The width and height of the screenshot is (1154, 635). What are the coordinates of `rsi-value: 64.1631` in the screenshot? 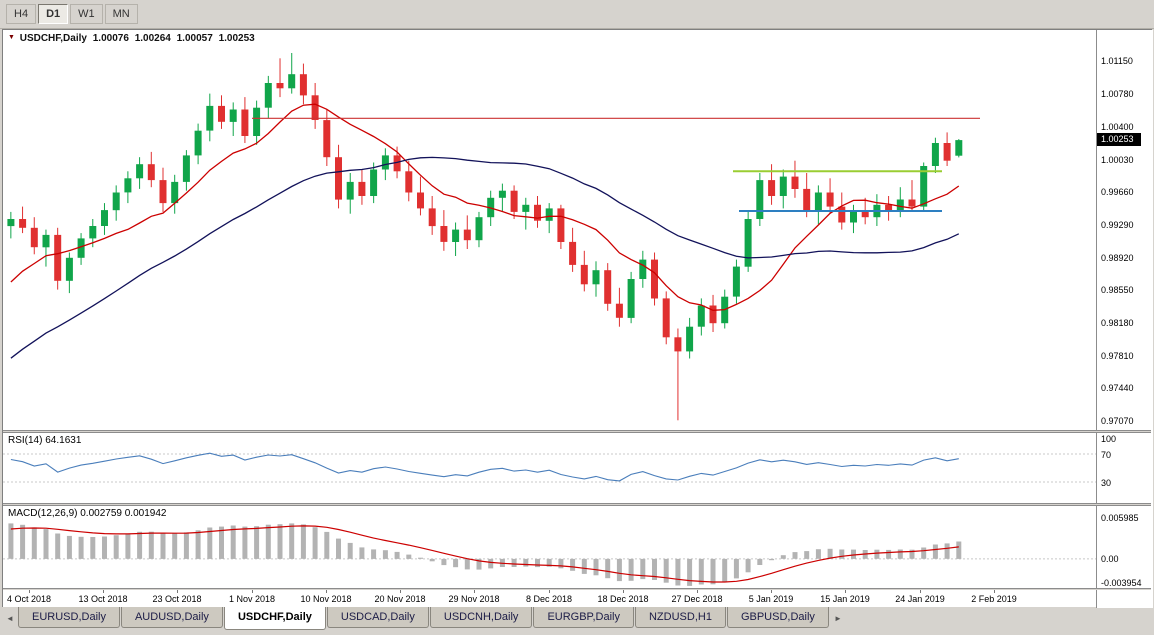 It's located at (63, 440).